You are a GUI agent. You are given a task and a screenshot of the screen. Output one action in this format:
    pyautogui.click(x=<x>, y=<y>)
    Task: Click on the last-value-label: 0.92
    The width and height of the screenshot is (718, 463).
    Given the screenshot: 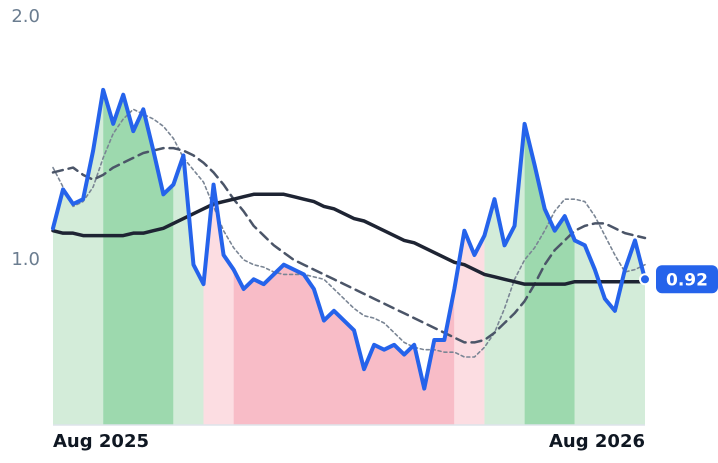 What is the action you would take?
    pyautogui.click(x=687, y=280)
    